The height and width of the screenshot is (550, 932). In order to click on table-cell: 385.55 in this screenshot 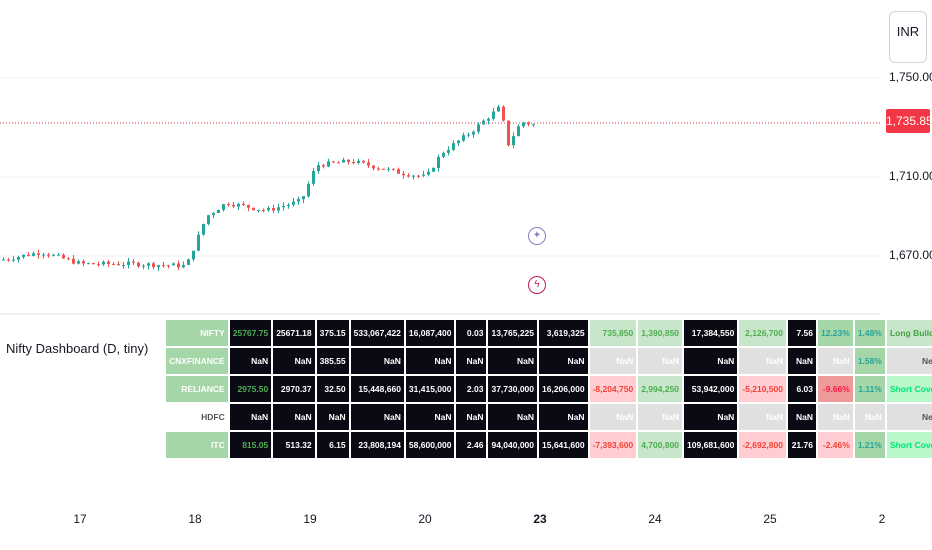, I will do `click(332, 361)`.